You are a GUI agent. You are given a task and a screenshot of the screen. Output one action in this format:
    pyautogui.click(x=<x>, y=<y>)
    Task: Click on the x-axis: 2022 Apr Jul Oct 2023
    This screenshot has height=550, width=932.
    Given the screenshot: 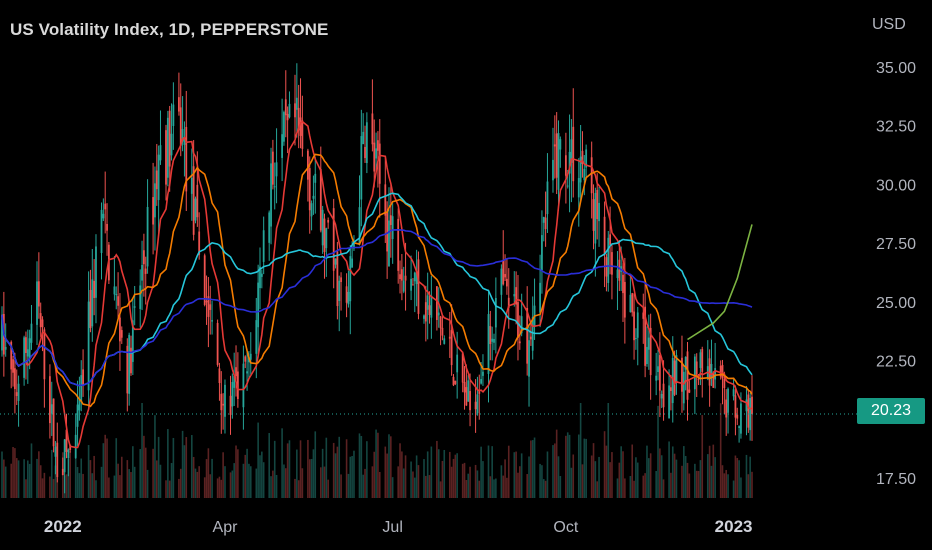 What is the action you would take?
    pyautogui.click(x=398, y=526)
    